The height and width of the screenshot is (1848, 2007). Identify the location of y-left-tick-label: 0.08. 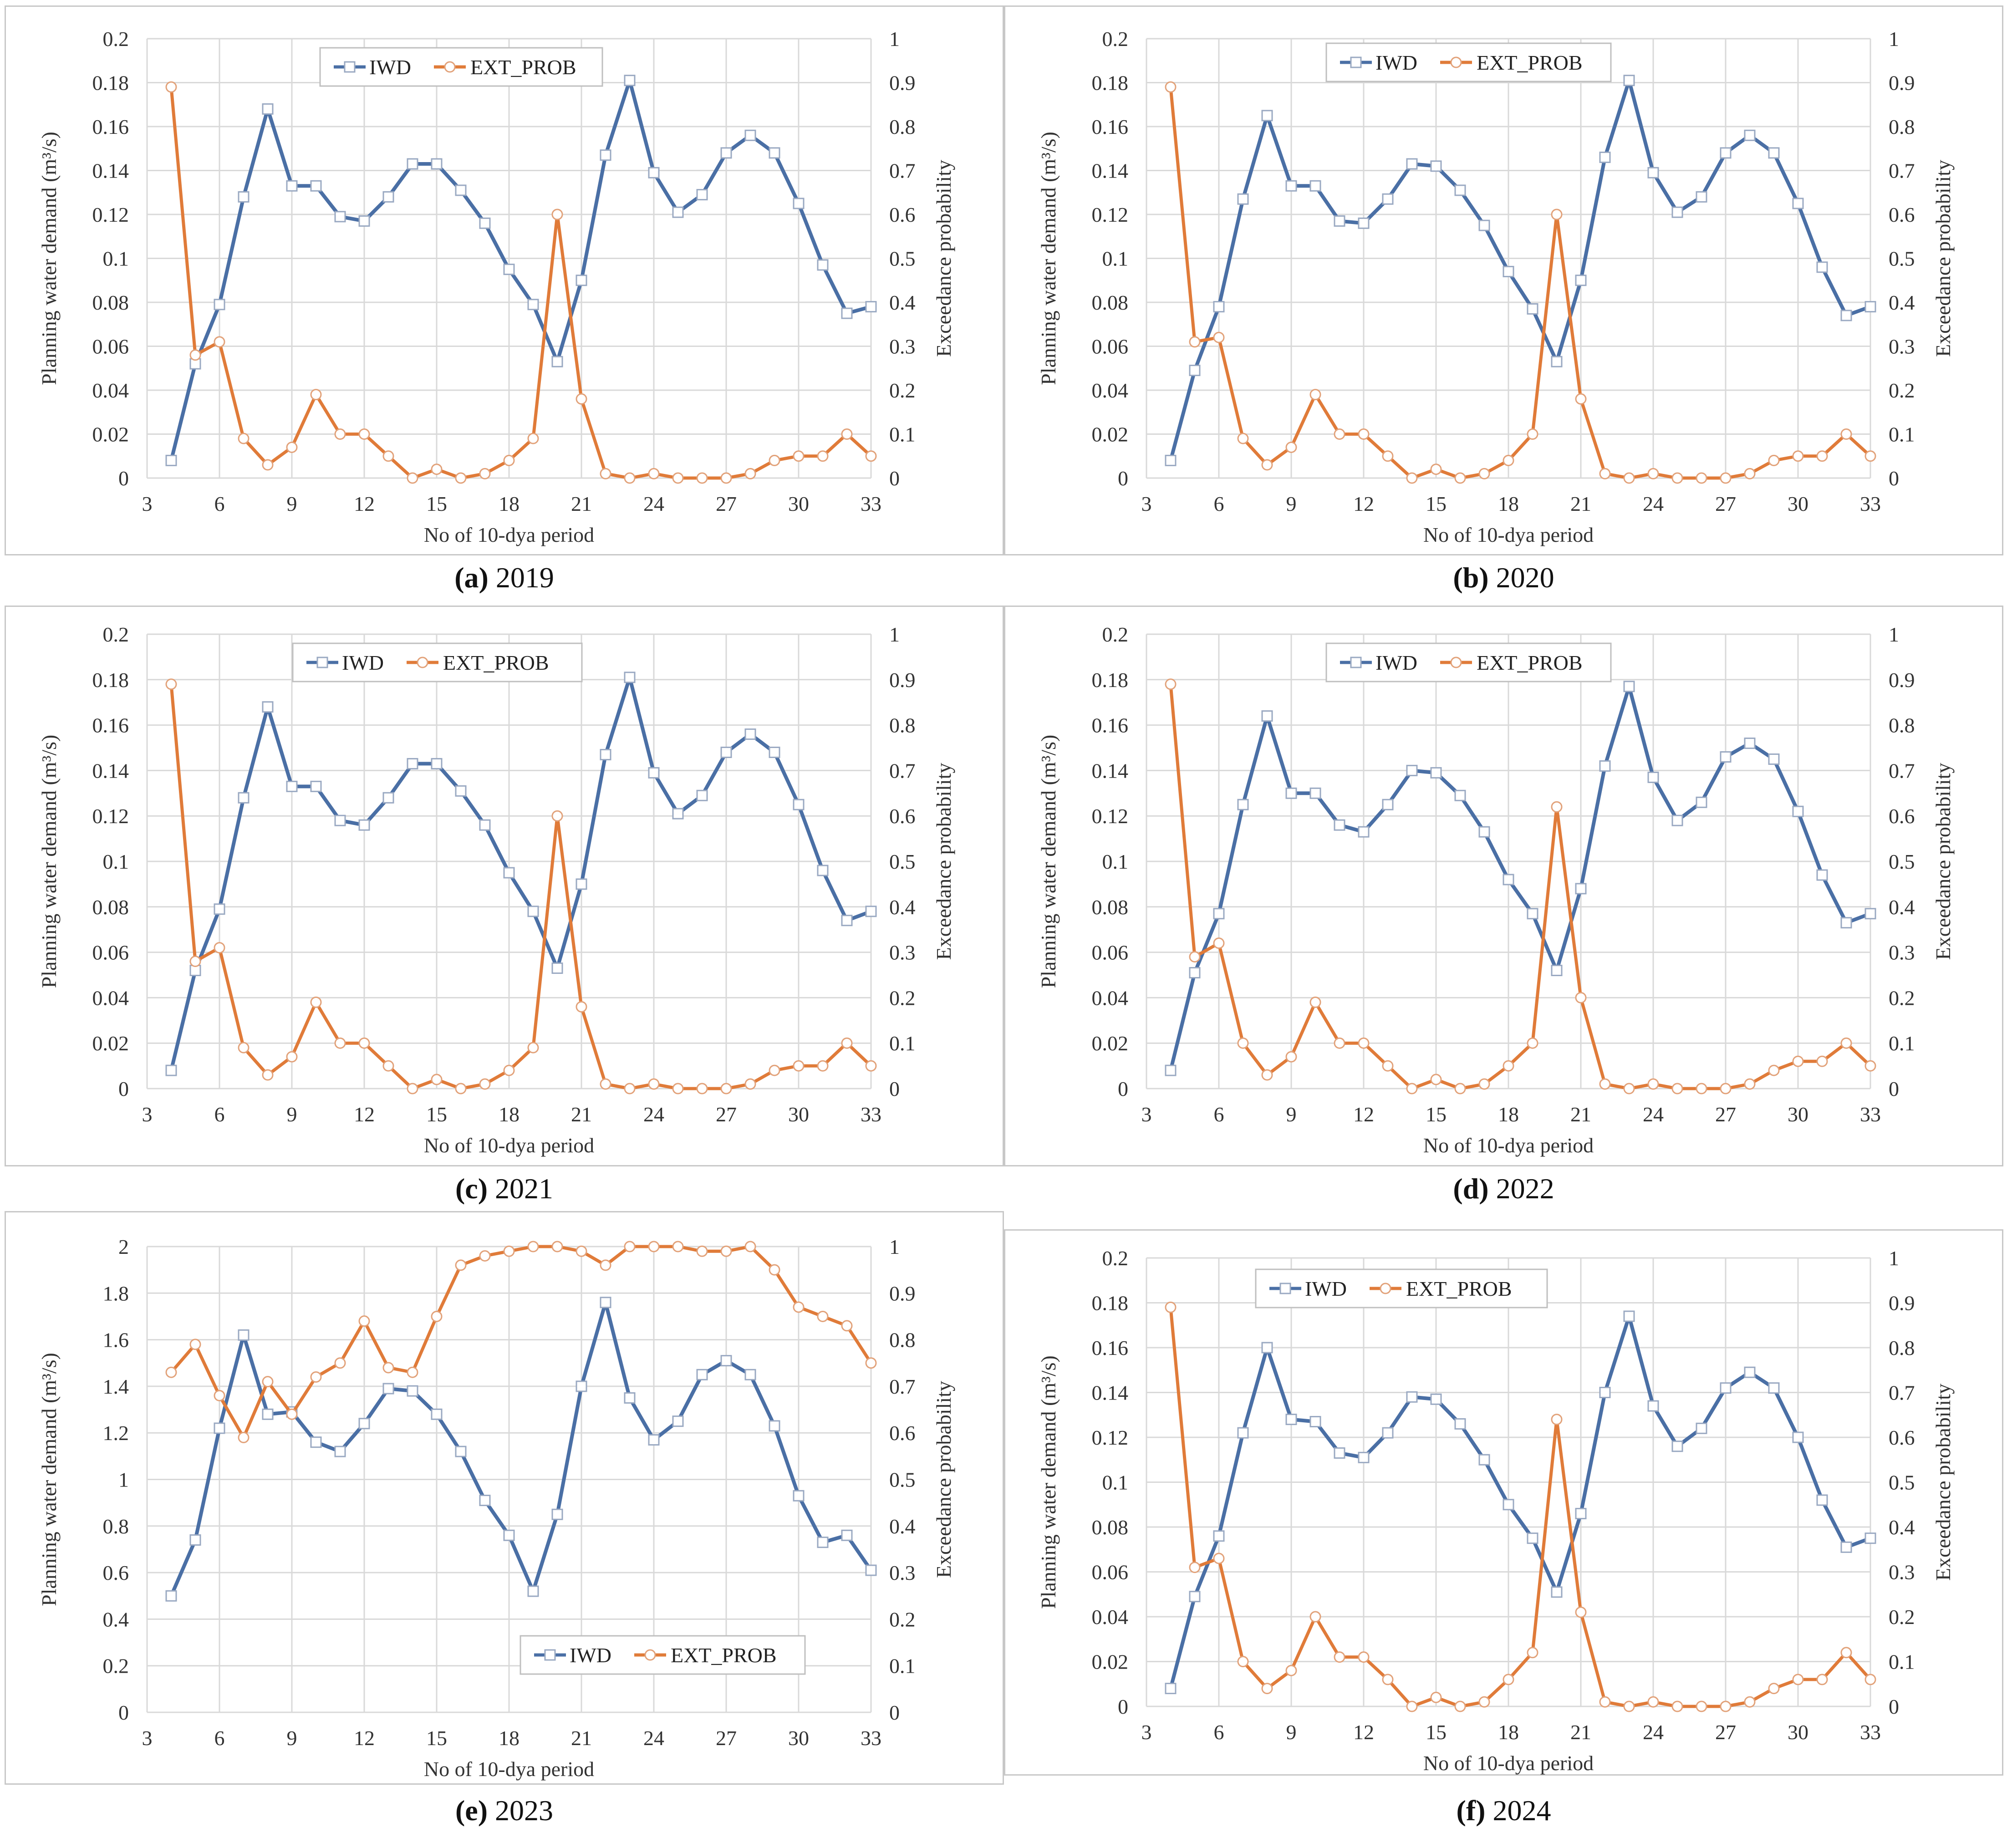
(1110, 907).